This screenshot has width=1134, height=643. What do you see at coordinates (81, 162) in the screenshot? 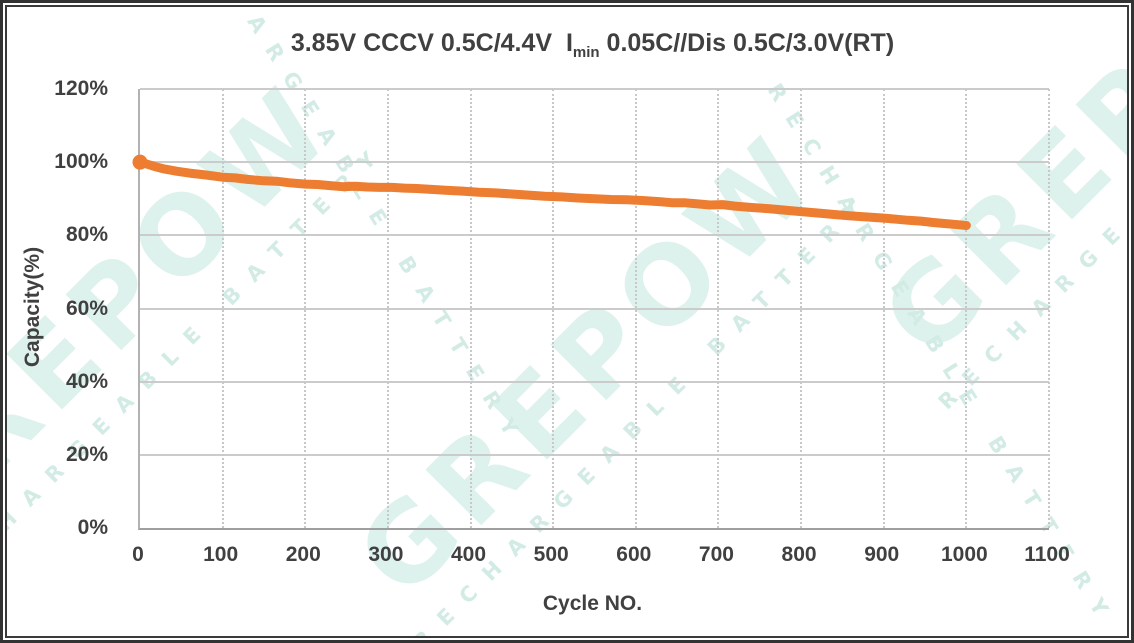
I see `y-tick-label: 100%` at bounding box center [81, 162].